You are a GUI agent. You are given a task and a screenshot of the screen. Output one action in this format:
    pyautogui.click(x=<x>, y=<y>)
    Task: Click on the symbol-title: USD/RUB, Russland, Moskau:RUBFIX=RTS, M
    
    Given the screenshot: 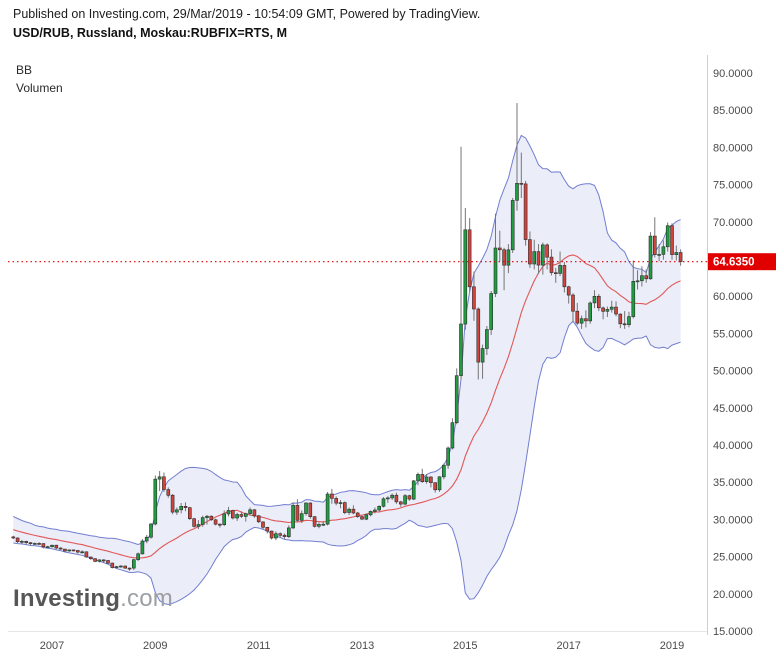 What is the action you would take?
    pyautogui.click(x=150, y=33)
    